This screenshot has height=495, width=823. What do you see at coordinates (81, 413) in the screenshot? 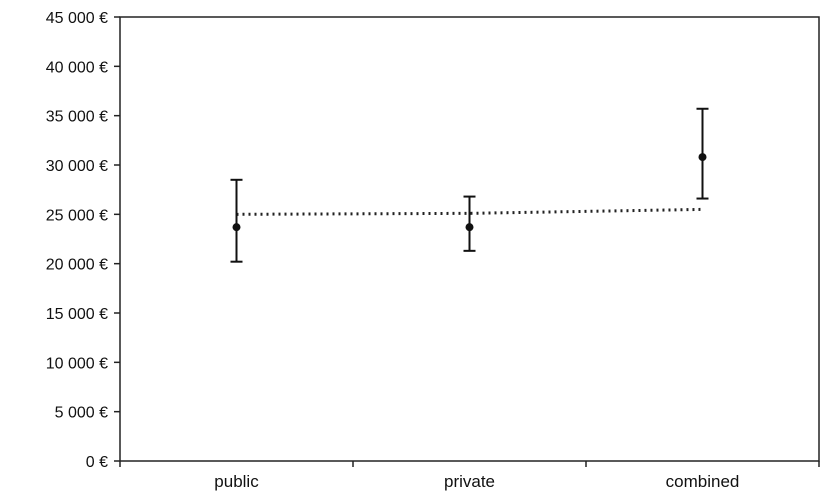
I see `y-tick-label: 5 000 €` at bounding box center [81, 413].